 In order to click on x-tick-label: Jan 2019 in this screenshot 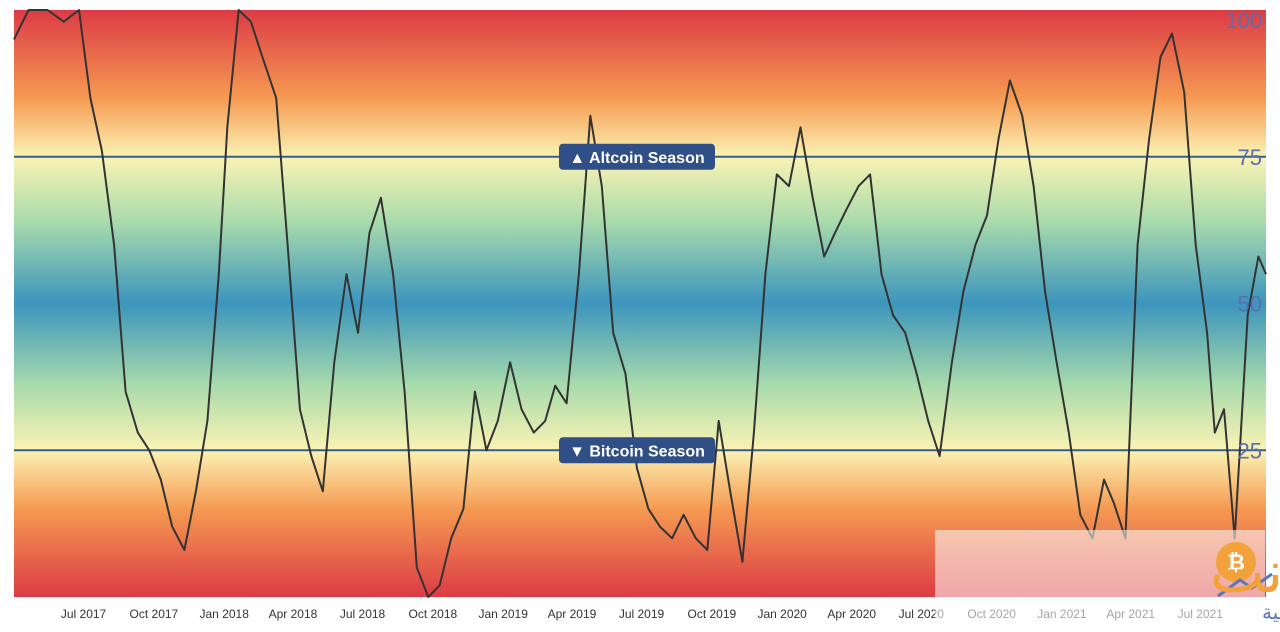, I will do `click(503, 614)`.